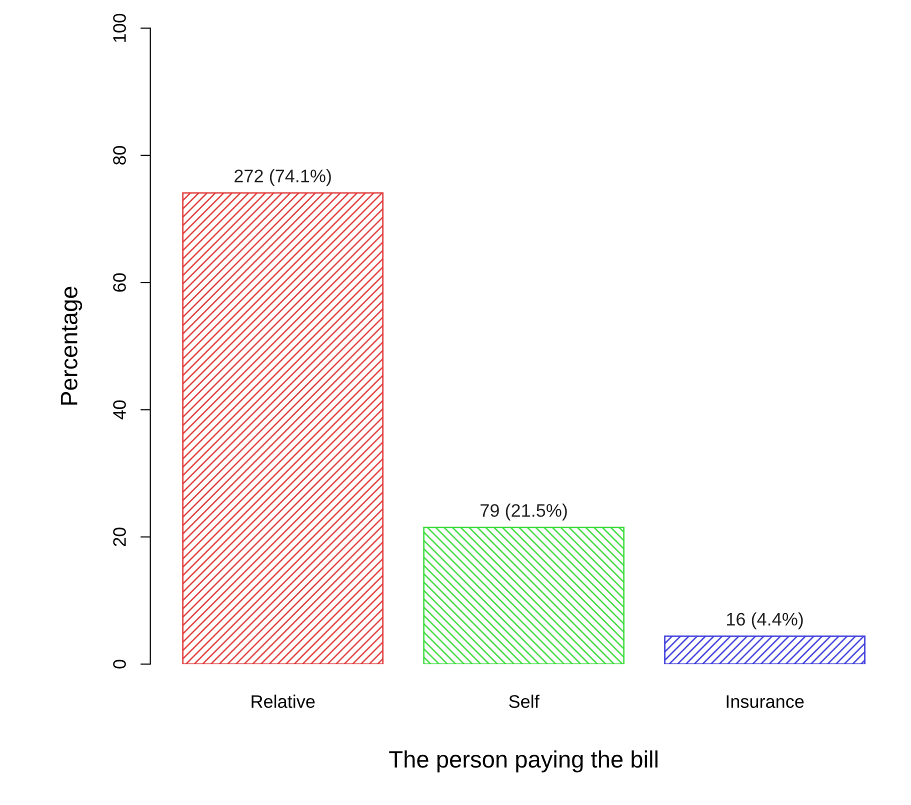 This screenshot has height=805, width=911. What do you see at coordinates (71, 345) in the screenshot?
I see `y-axis-title: Percentage` at bounding box center [71, 345].